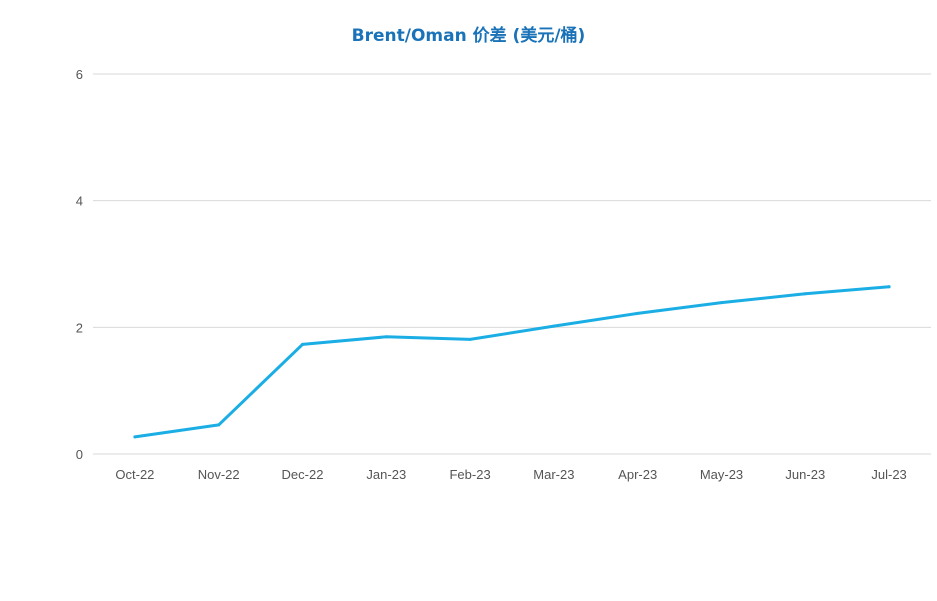 The height and width of the screenshot is (601, 937). I want to click on x-tick-label: May-23, so click(721, 474).